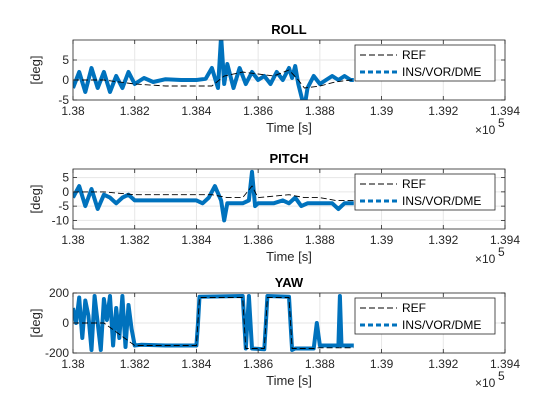 Image resolution: width=560 pixels, height=420 pixels. Describe the element at coordinates (57, 353) in the screenshot. I see `y-tick-label: -200` at that location.